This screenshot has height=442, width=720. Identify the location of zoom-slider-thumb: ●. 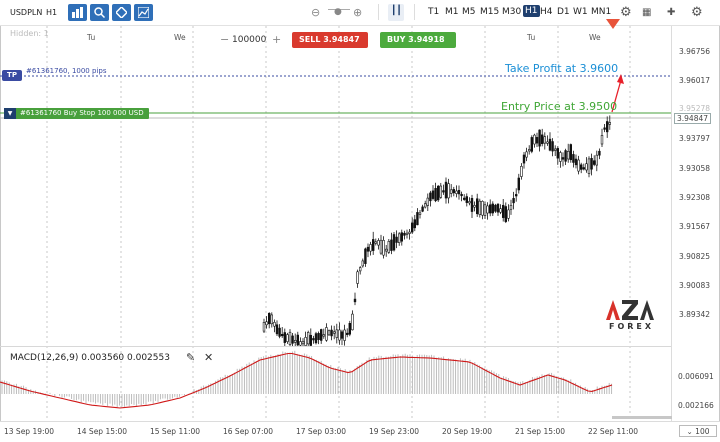
(338, 12).